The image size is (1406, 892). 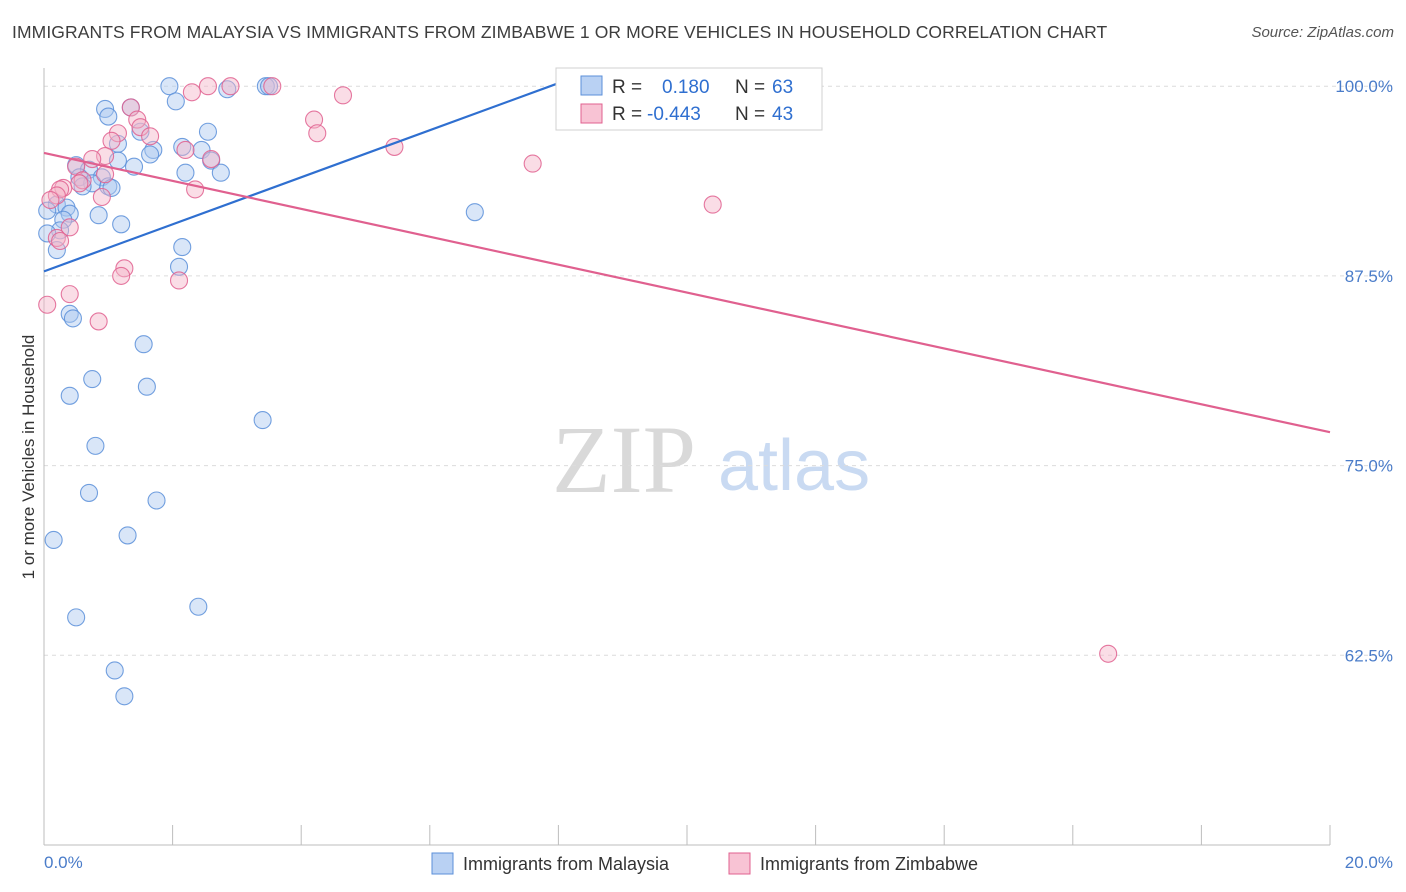 I want to click on bottom-legend-swatch-zimbabwe, so click(x=739, y=863).